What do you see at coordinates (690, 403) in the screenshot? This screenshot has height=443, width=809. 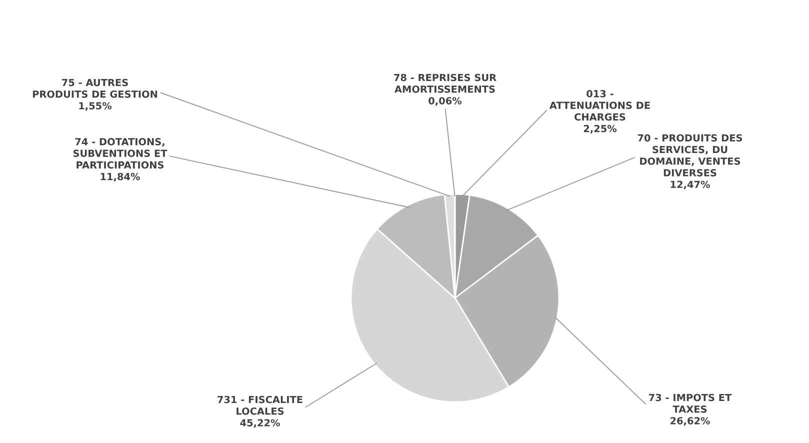 I see `slice-label: 73 - IMPOTS ET TAXES` at bounding box center [690, 403].